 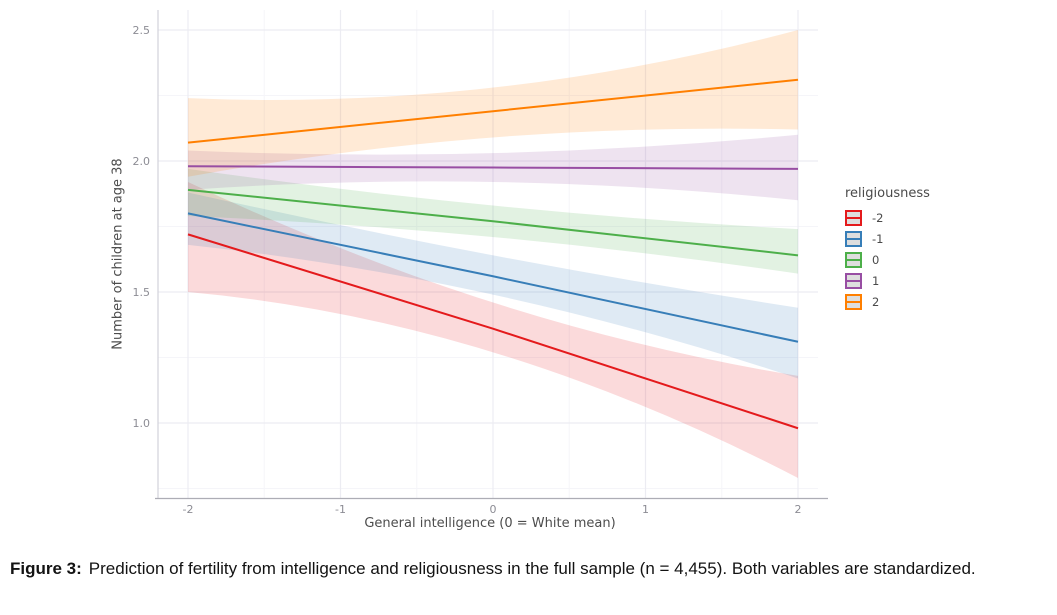 What do you see at coordinates (876, 281) in the screenshot?
I see `legend-label: 1` at bounding box center [876, 281].